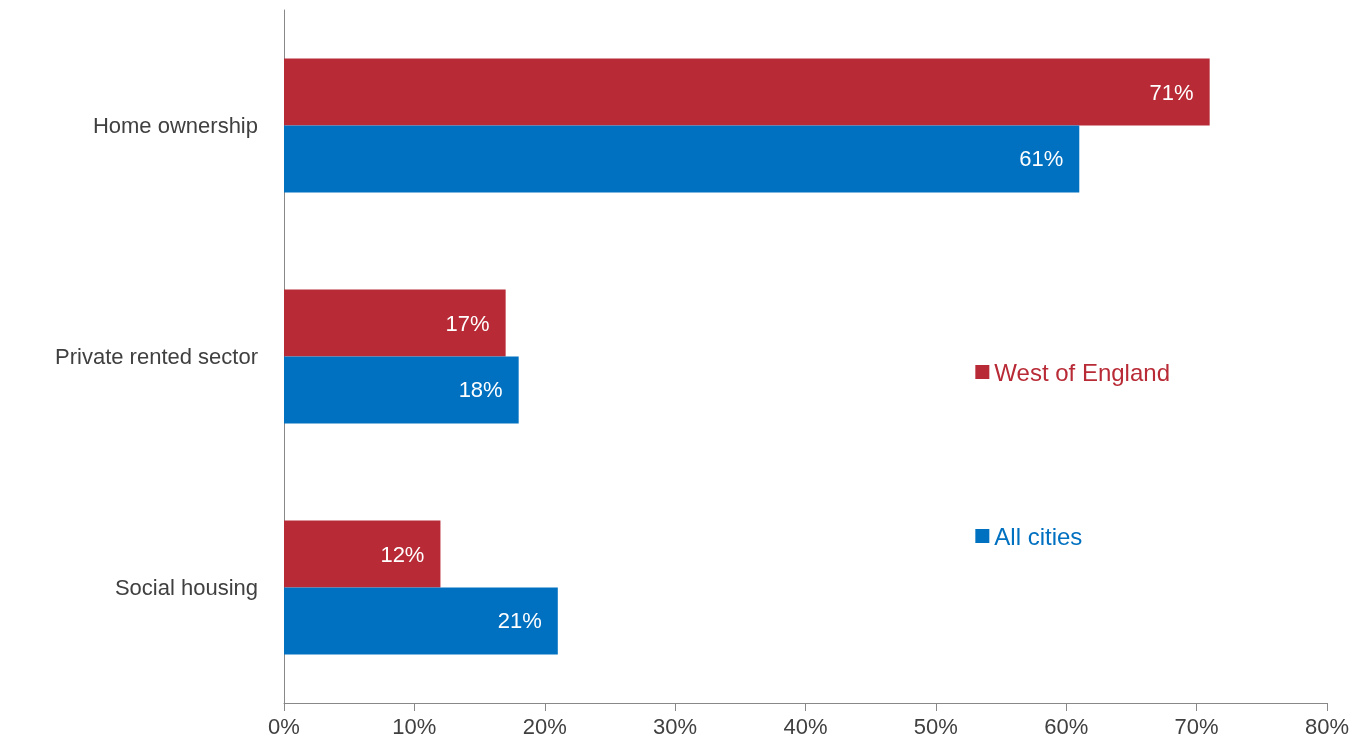  I want to click on x-tick-label: 30%, so click(675, 726).